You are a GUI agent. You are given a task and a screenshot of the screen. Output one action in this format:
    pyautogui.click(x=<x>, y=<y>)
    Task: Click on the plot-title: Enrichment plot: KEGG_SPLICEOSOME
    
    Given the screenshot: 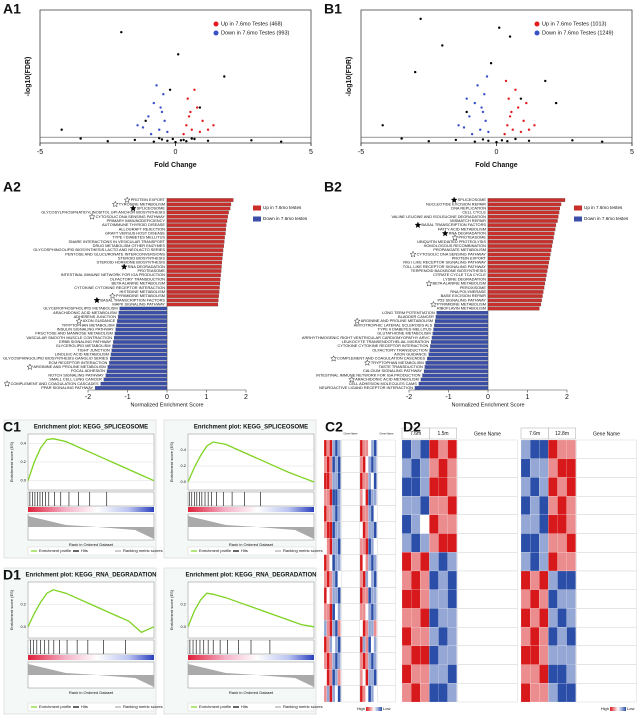 What is the action you would take?
    pyautogui.click(x=91, y=428)
    